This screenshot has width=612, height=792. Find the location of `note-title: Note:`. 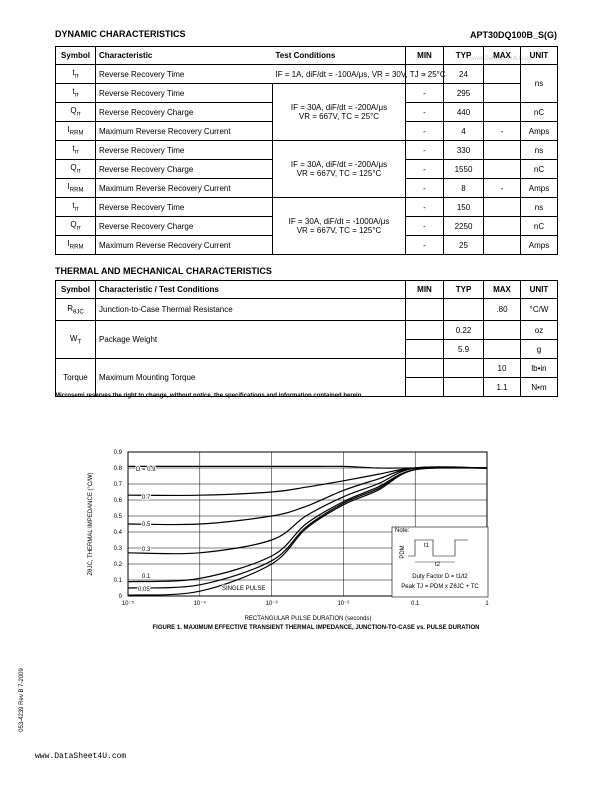

note-title: Note: is located at coordinates (402, 531).